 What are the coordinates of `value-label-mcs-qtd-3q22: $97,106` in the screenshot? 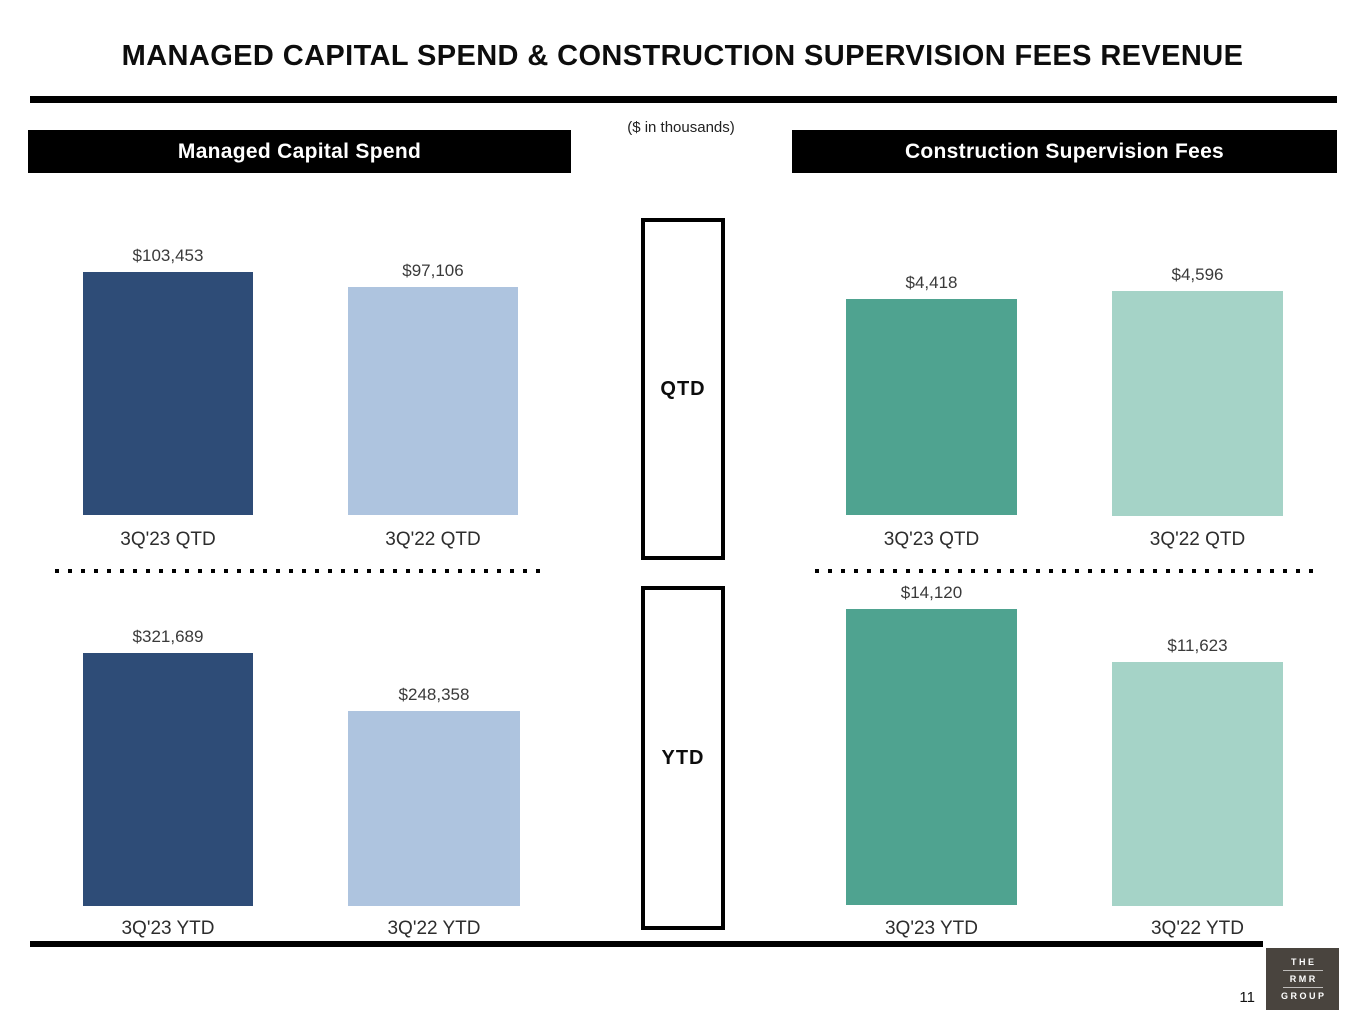 It's located at (433, 270).